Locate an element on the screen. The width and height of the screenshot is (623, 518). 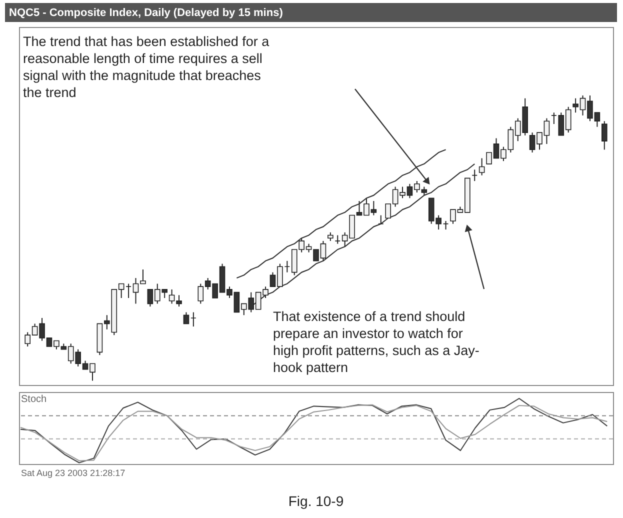
chart-title: NQC5 - Composite Index, Daily (Delayed by 15 mins) is located at coordinates (146, 13).